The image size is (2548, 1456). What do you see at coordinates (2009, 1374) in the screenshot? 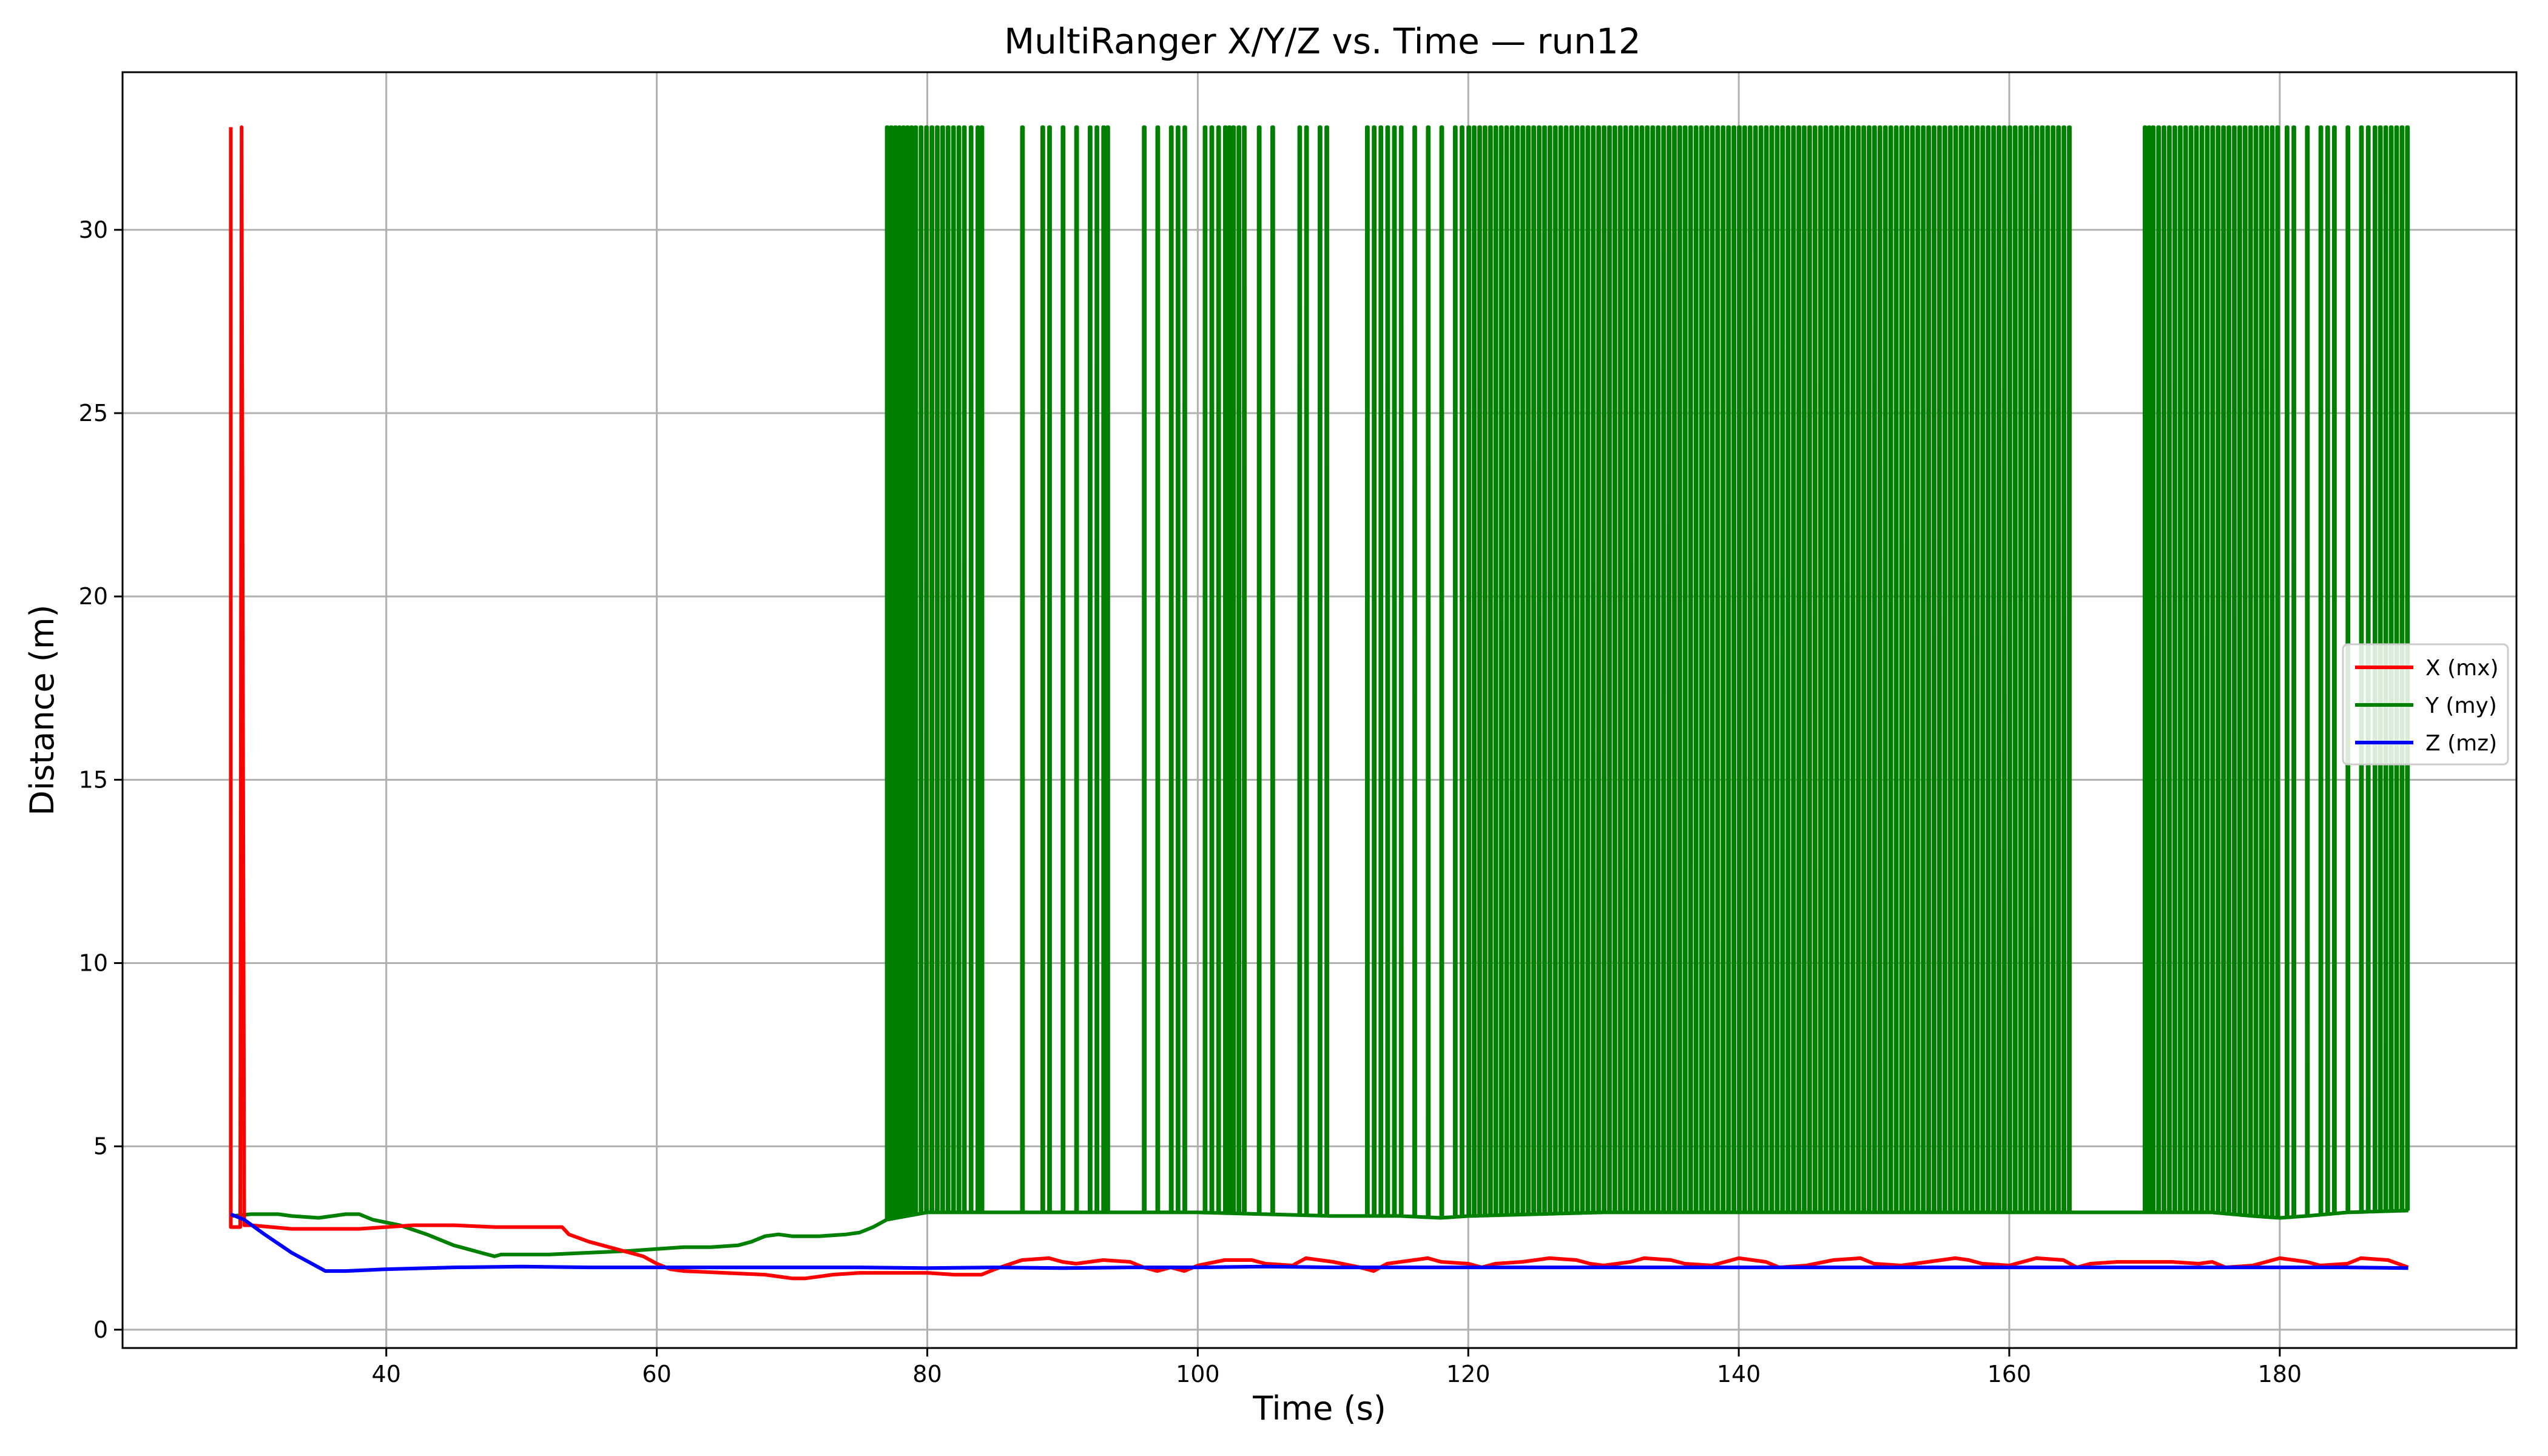
I see `x-tick-label: 160` at bounding box center [2009, 1374].